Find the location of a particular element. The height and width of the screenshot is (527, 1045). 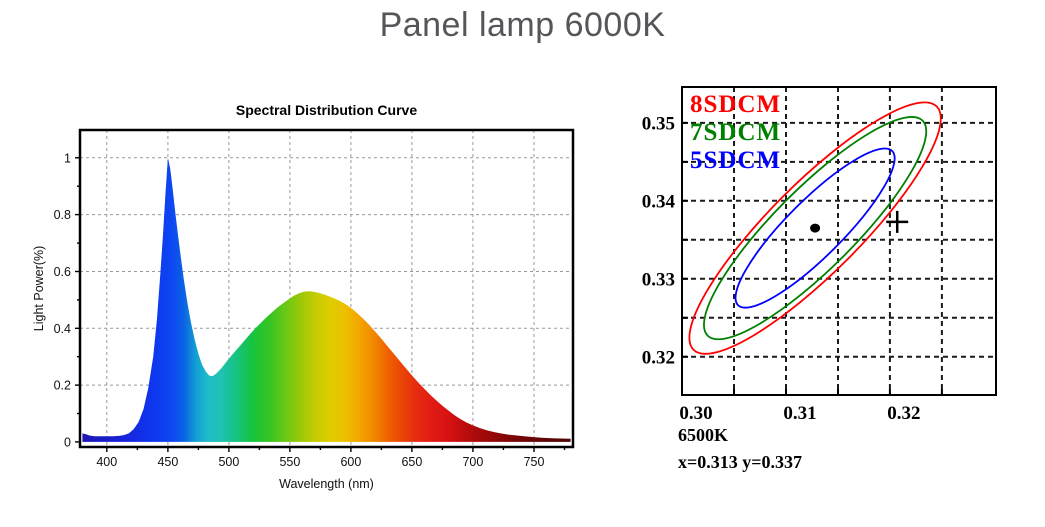

spectral-x-tick-label: 550 is located at coordinates (289, 462).